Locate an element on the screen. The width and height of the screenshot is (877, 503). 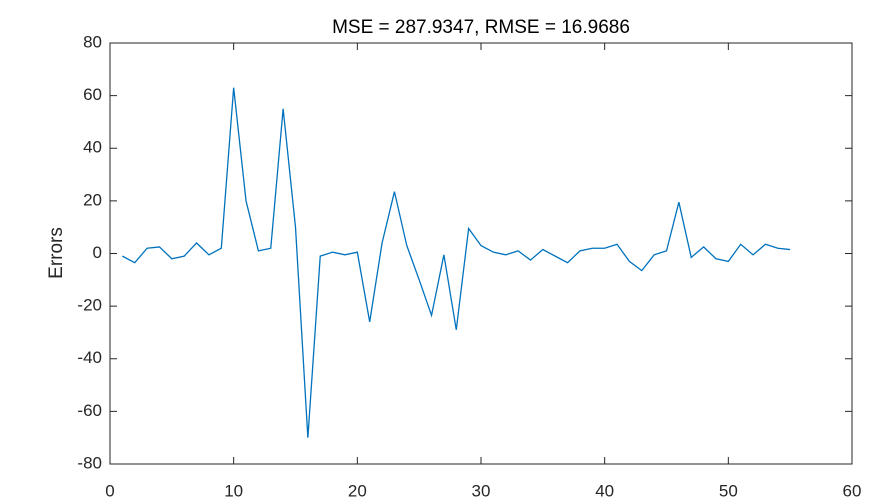
y-axis-label: Errors is located at coordinates (56, 253).